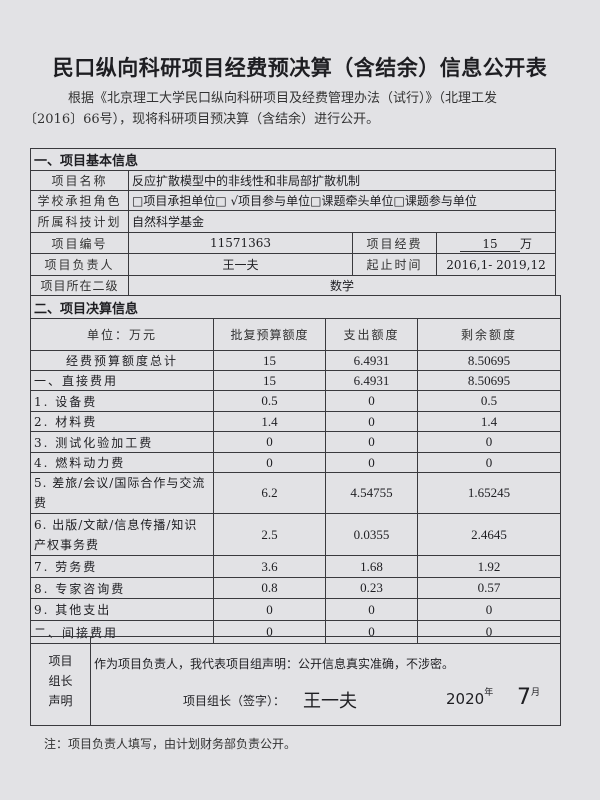  I want to click on approved-amount: 6.2, so click(269, 493).